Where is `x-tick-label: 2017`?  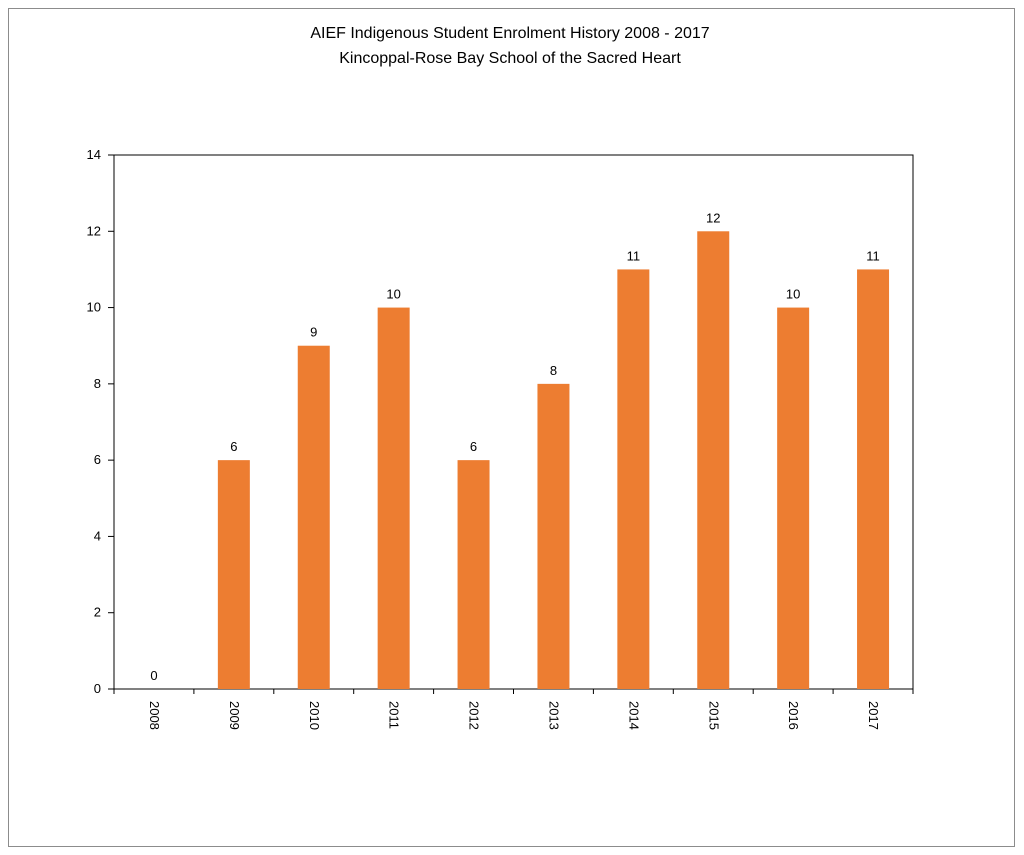 x-tick-label: 2017 is located at coordinates (873, 715).